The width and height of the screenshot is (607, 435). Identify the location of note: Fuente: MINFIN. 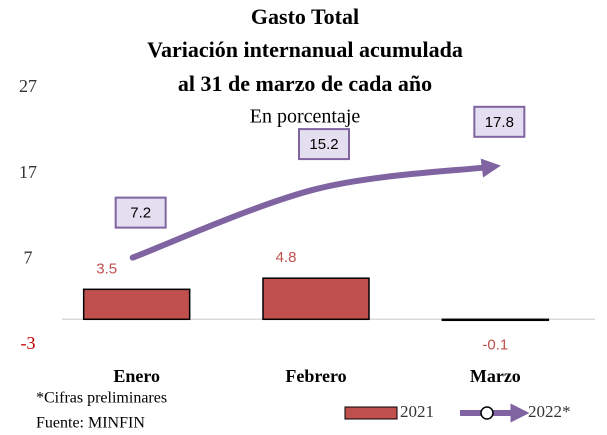
(90, 423).